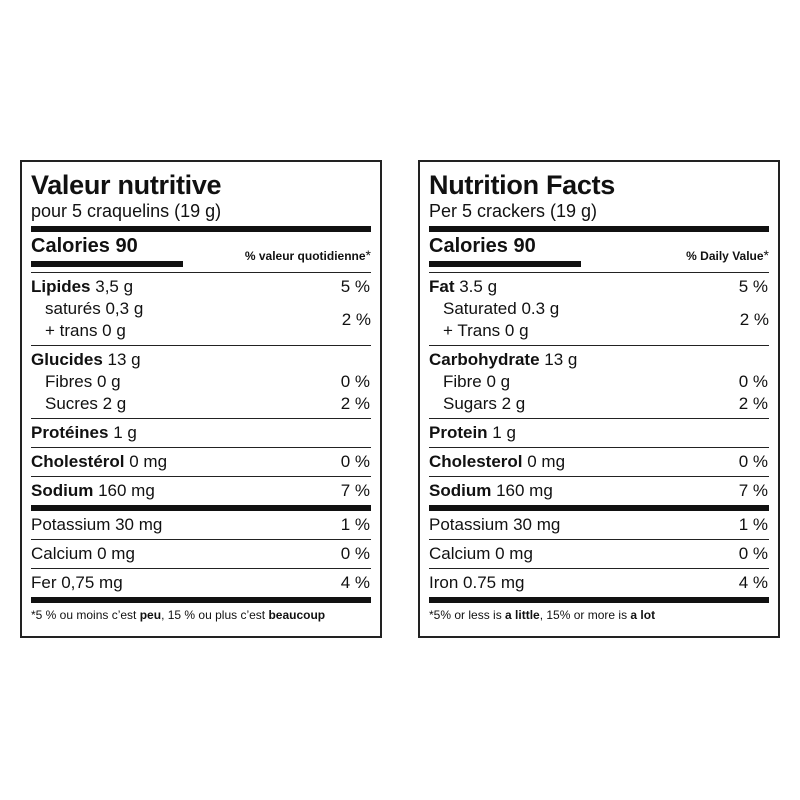  I want to click on saturated-label: Saturated 0.3 g, so click(501, 308).